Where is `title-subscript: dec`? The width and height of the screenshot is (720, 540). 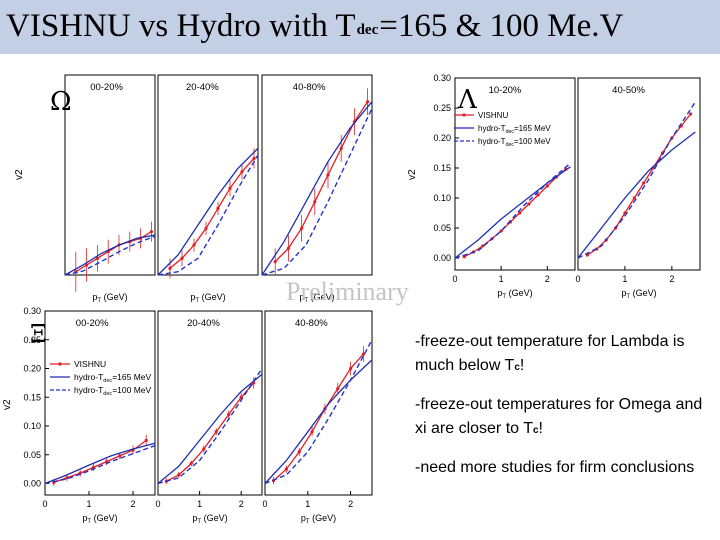 title-subscript: dec is located at coordinates (367, 30).